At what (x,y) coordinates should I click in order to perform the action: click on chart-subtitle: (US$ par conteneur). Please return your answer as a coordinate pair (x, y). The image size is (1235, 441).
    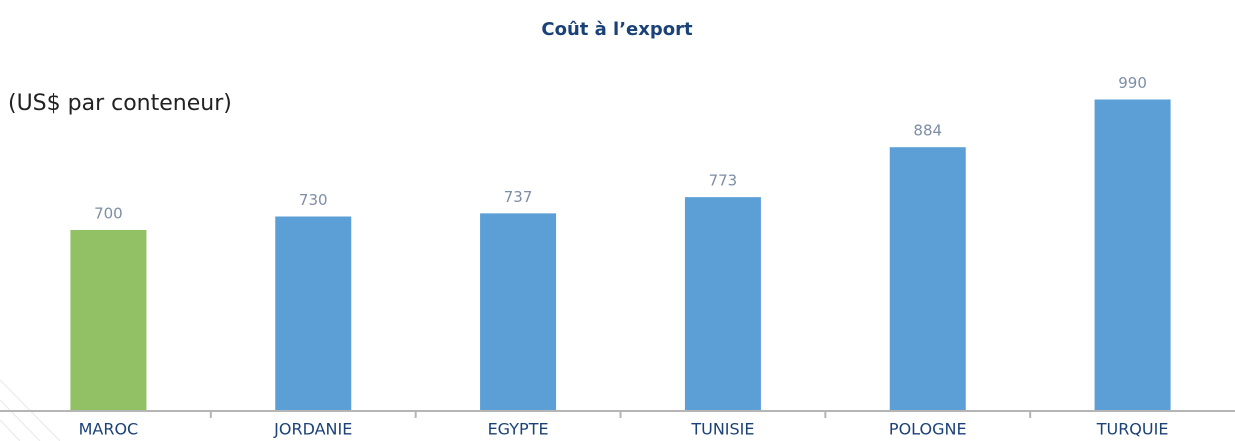
    Looking at the image, I should click on (120, 103).